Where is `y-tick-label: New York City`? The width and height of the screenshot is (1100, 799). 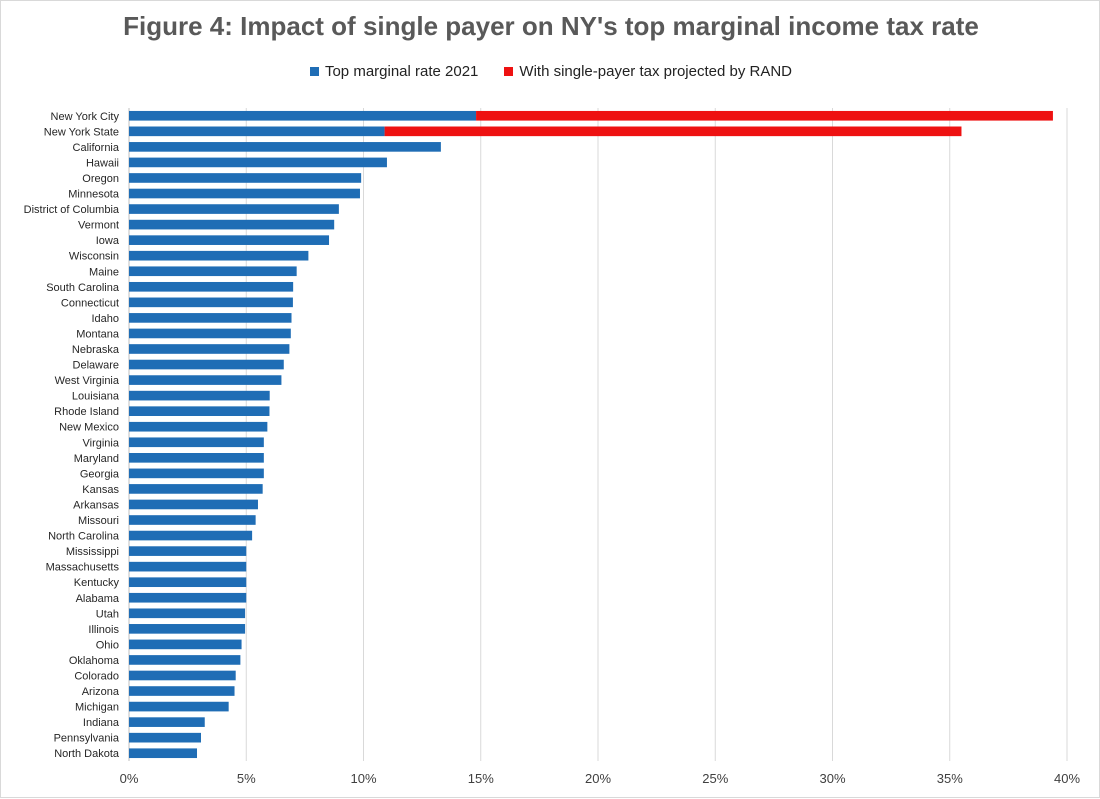
y-tick-label: New York City is located at coordinates (85, 117).